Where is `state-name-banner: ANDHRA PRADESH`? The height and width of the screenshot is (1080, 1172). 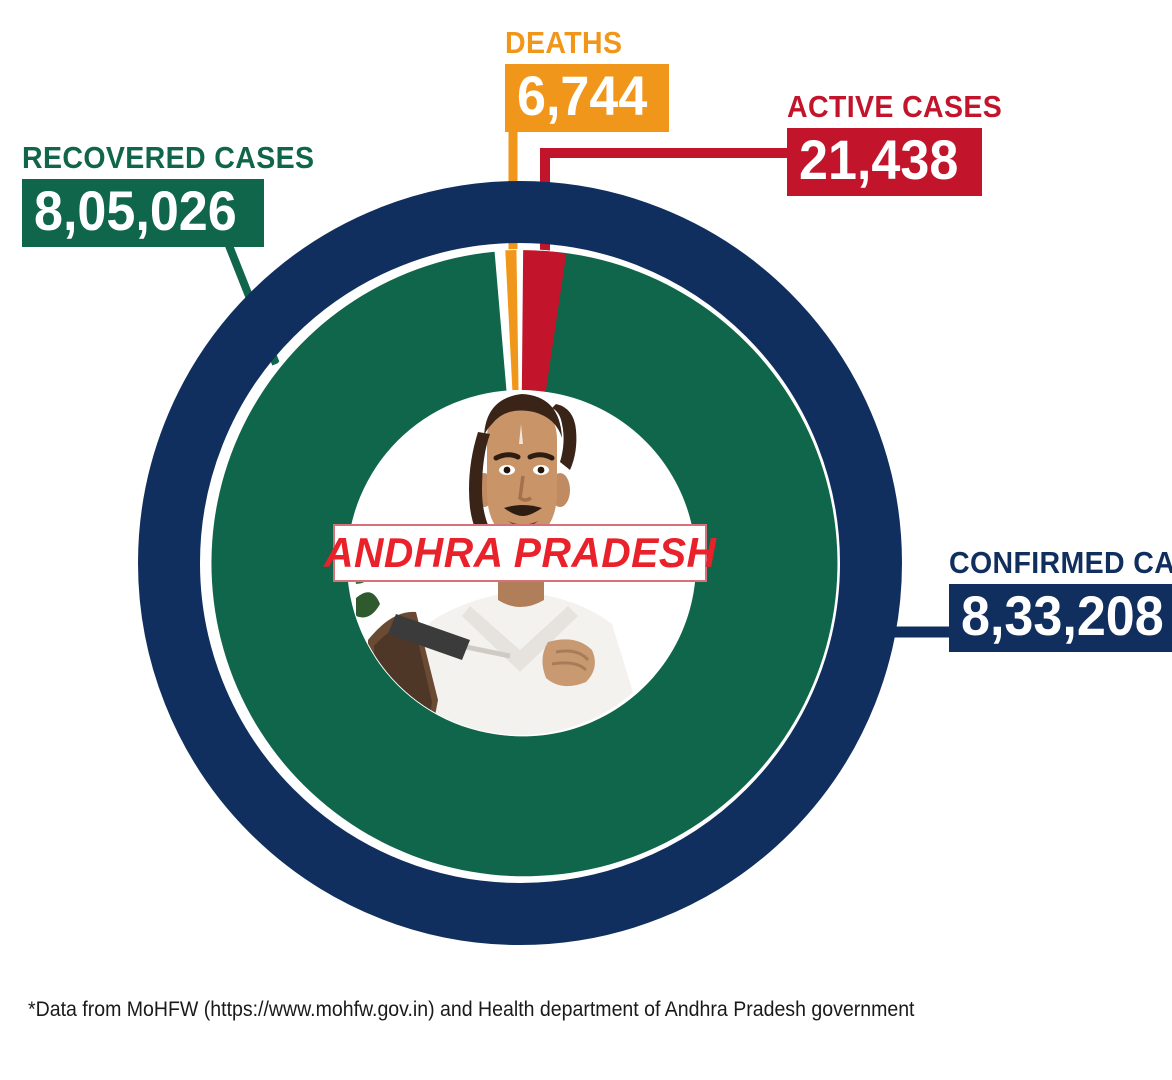 state-name-banner: ANDHRA PRADESH is located at coordinates (520, 553).